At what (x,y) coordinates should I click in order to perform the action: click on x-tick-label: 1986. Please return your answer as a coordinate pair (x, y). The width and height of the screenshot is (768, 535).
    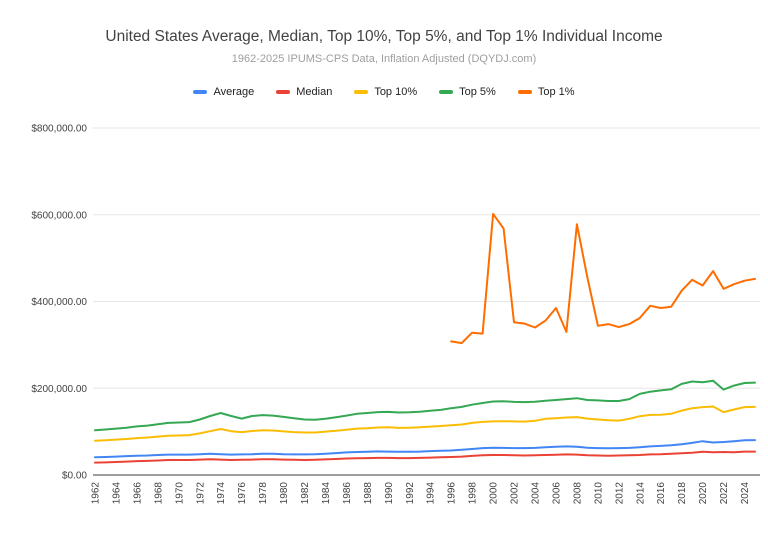
    Looking at the image, I should click on (347, 493).